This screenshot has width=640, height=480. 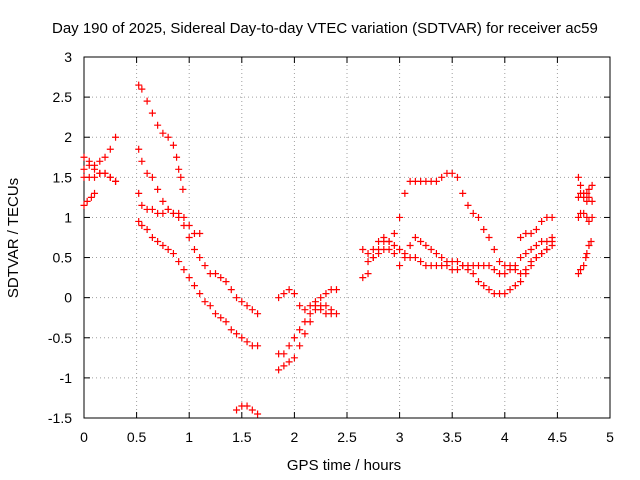 I want to click on x-tick-label: 4, so click(x=505, y=437).